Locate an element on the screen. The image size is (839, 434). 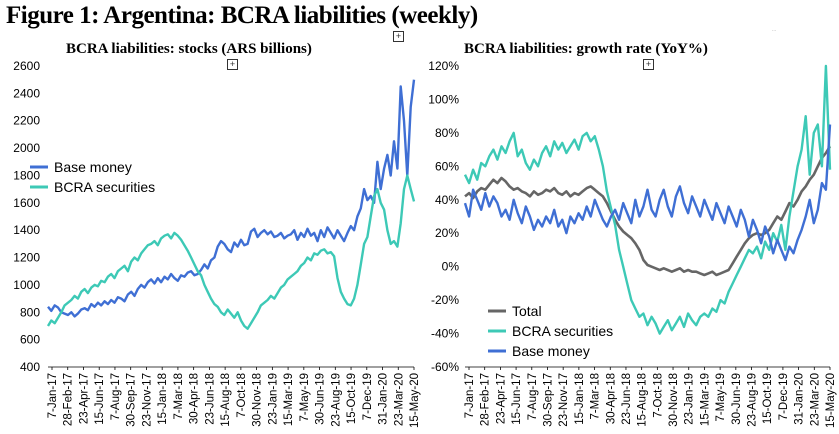
y-tick-label: 2400 is located at coordinates (26, 93).